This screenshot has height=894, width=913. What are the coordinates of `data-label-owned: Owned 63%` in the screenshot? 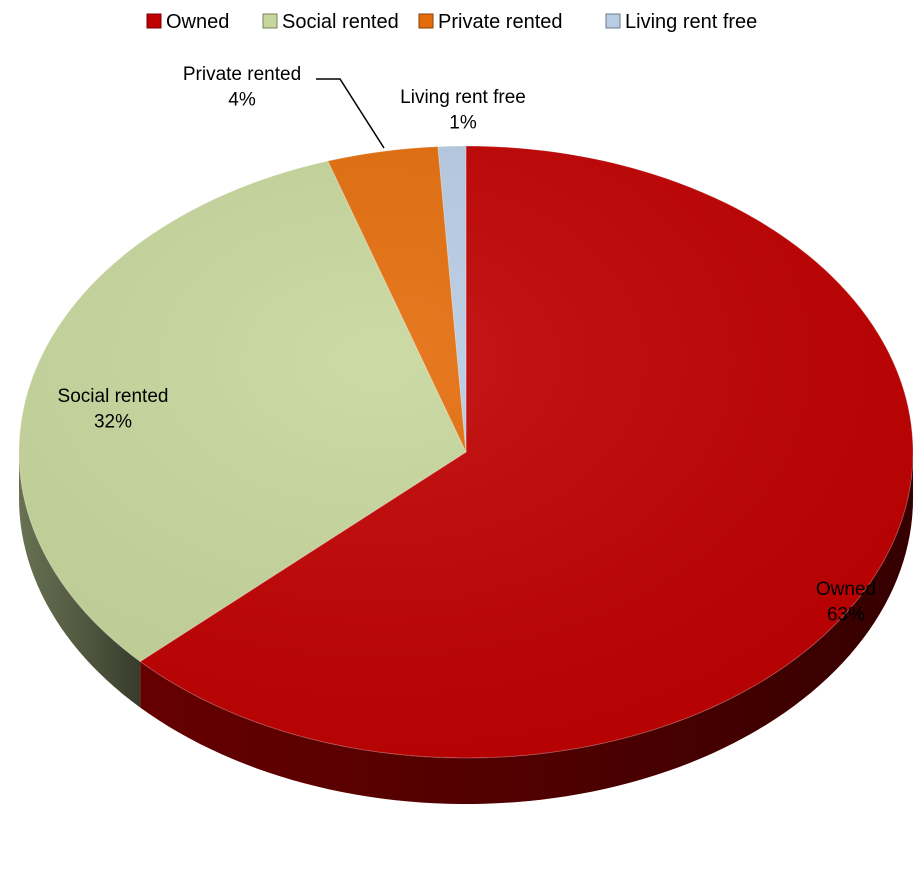 It's located at (846, 602).